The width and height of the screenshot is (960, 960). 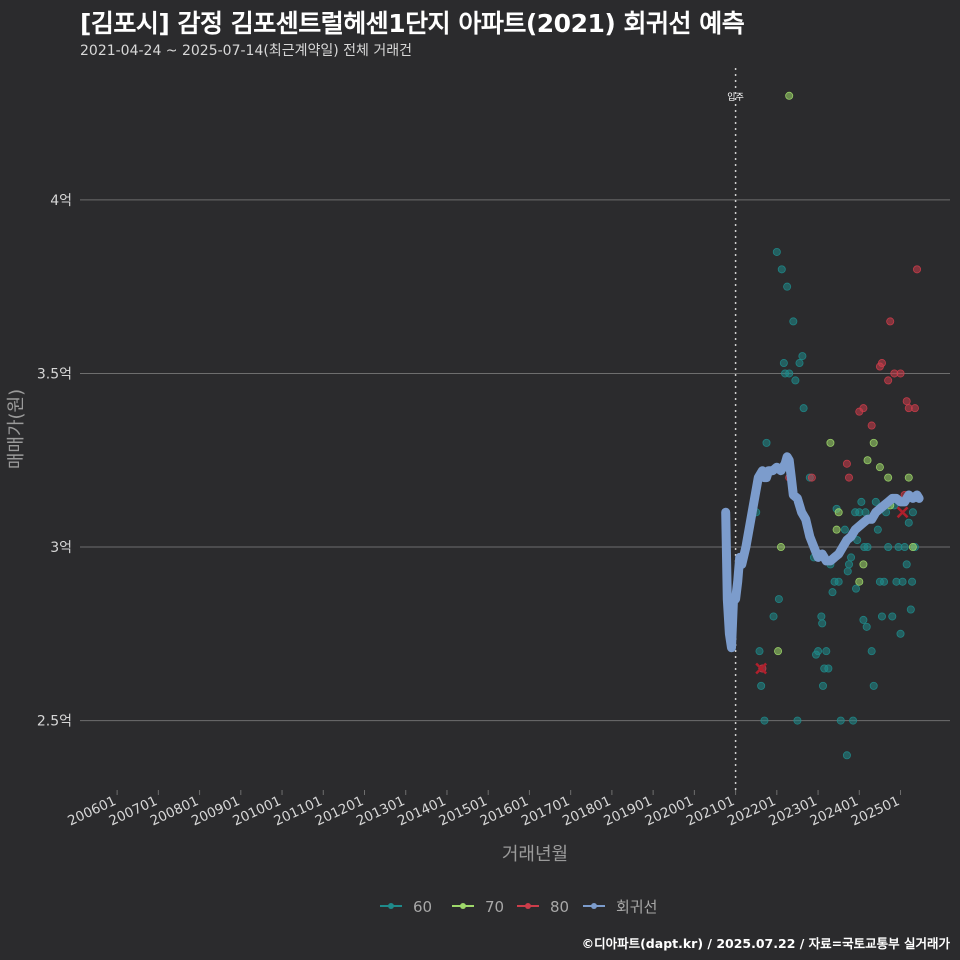 I want to click on legend-label: 회귀선, so click(x=636, y=907).